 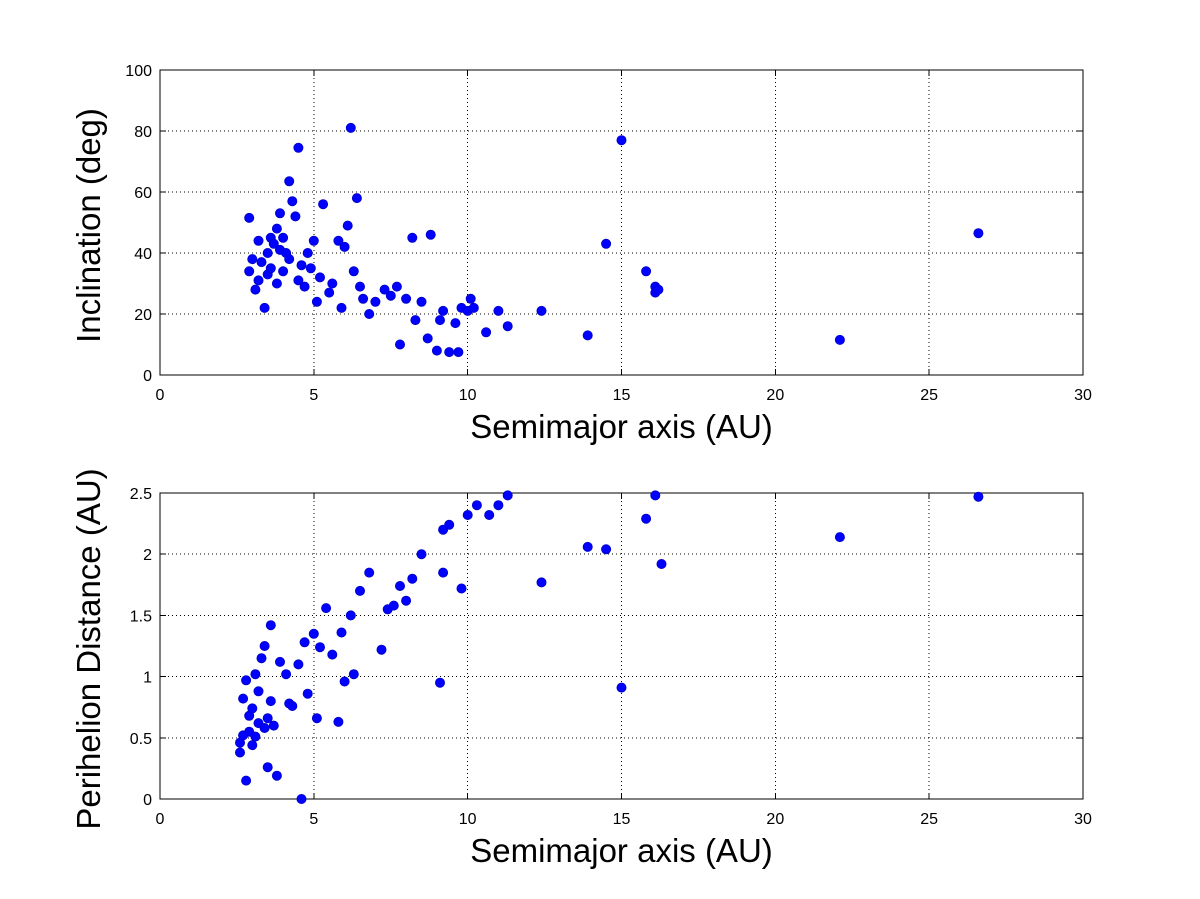 What do you see at coordinates (775, 819) in the screenshot?
I see `x-tick-label: 20` at bounding box center [775, 819].